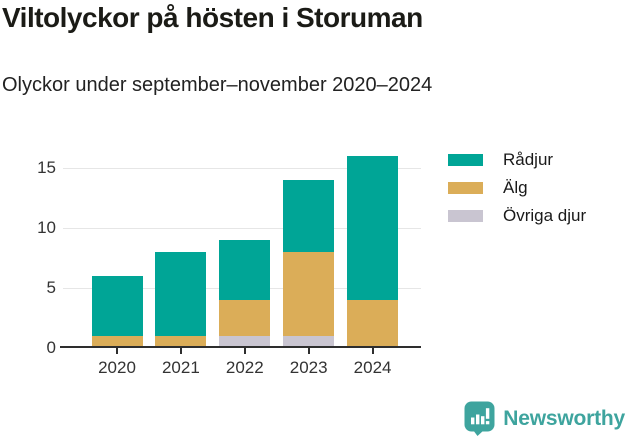  What do you see at coordinates (528, 159) in the screenshot?
I see `legend-label-radjur: Rådjur` at bounding box center [528, 159].